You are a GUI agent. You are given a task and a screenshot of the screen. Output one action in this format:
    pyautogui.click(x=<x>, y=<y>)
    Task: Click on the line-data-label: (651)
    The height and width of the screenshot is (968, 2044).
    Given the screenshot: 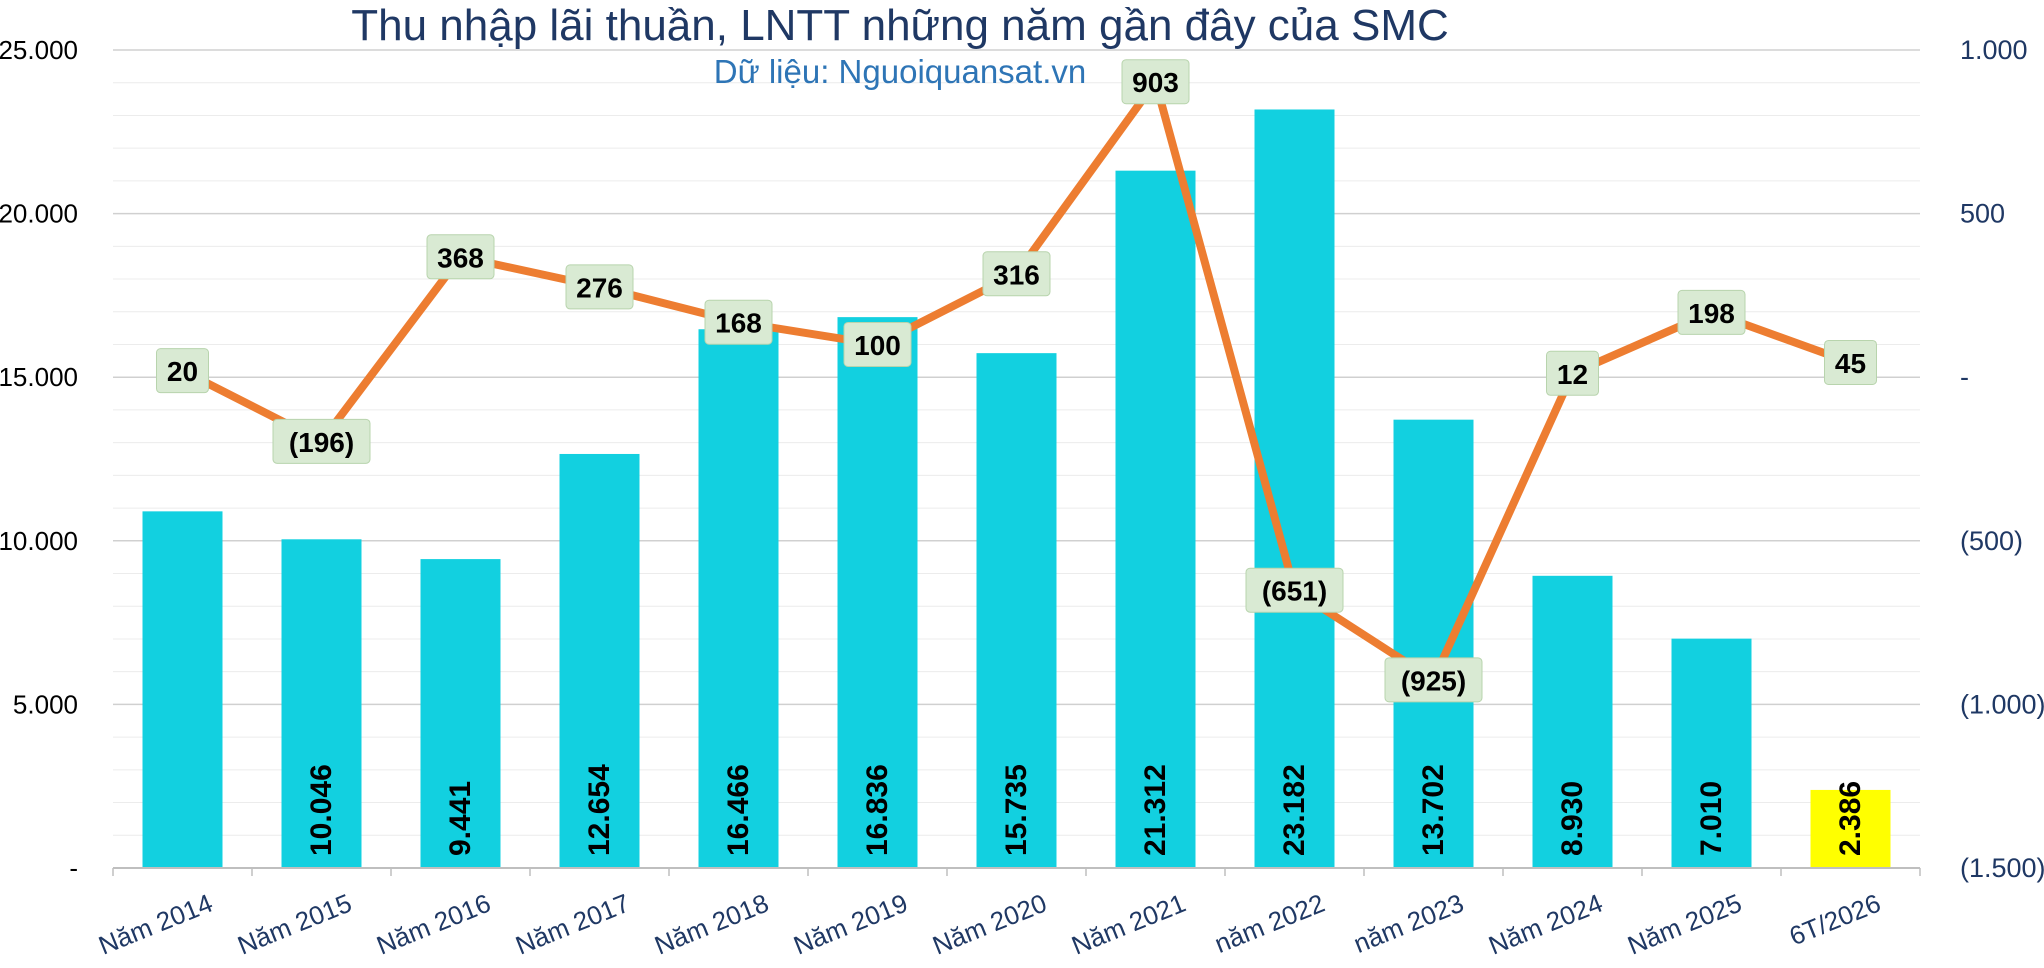 What is the action you would take?
    pyautogui.click(x=1294, y=591)
    